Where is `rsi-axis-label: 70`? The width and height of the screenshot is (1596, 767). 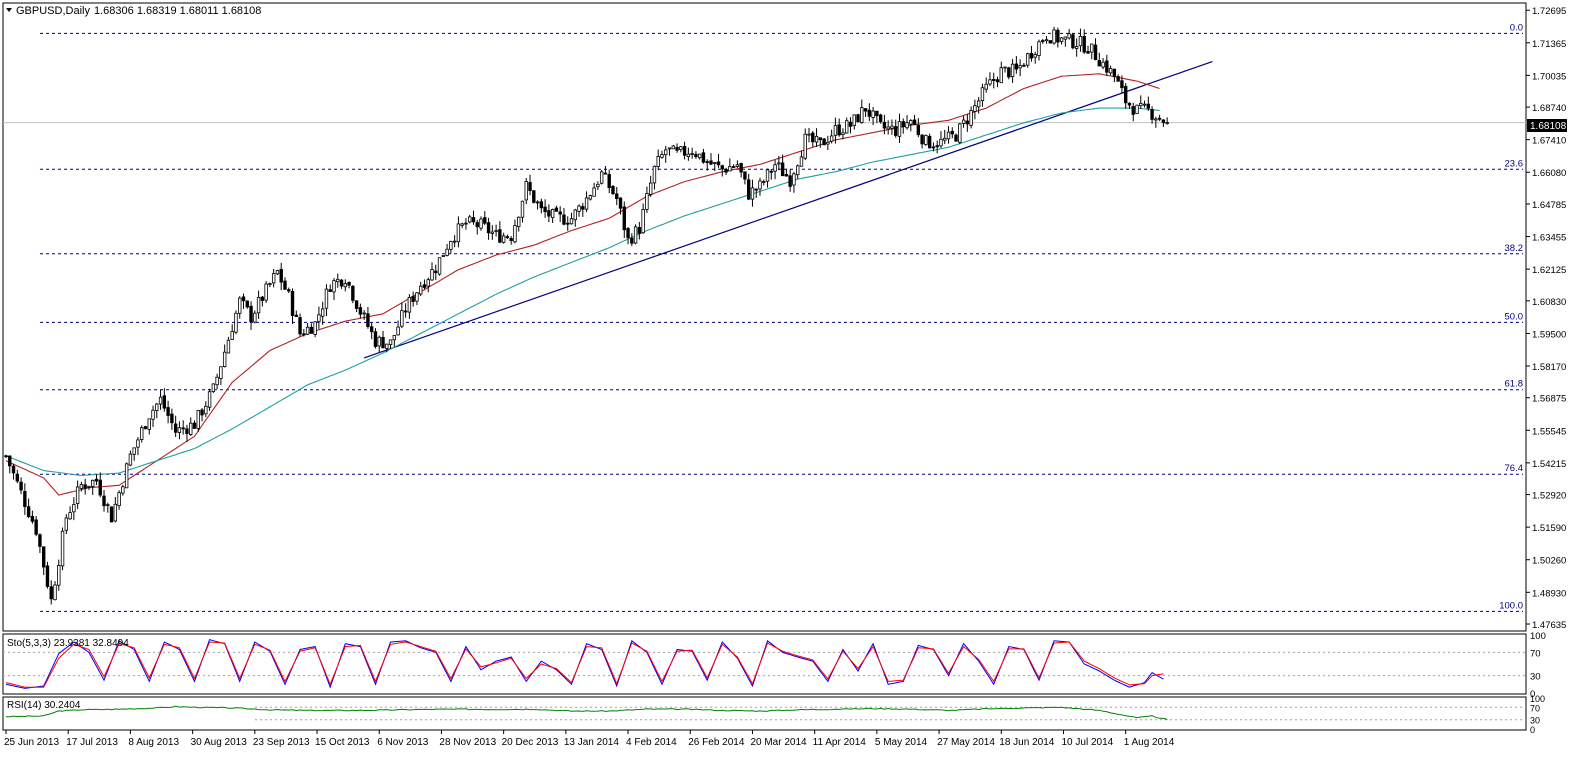
rsi-axis-label: 70 is located at coordinates (1535, 708).